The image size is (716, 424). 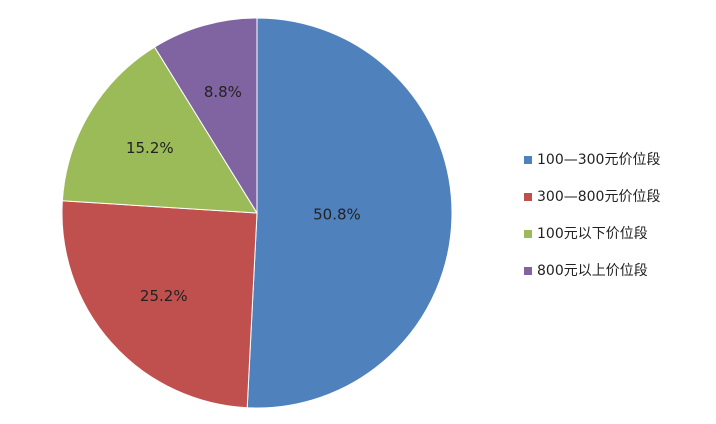 I want to click on data-label: 15.2%, so click(x=150, y=148).